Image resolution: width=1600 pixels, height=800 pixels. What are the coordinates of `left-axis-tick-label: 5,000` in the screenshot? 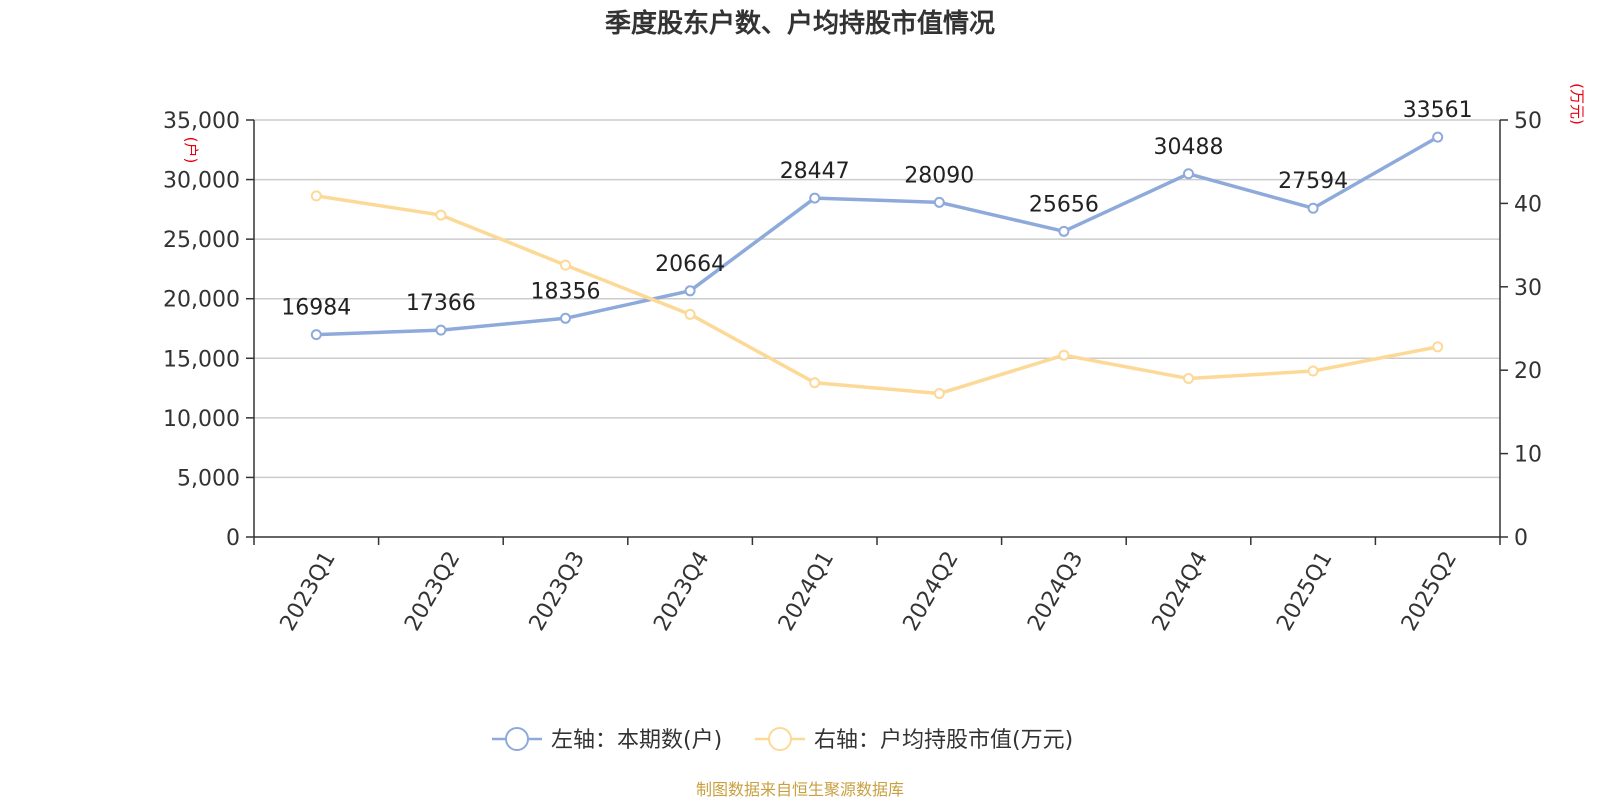 It's located at (208, 478).